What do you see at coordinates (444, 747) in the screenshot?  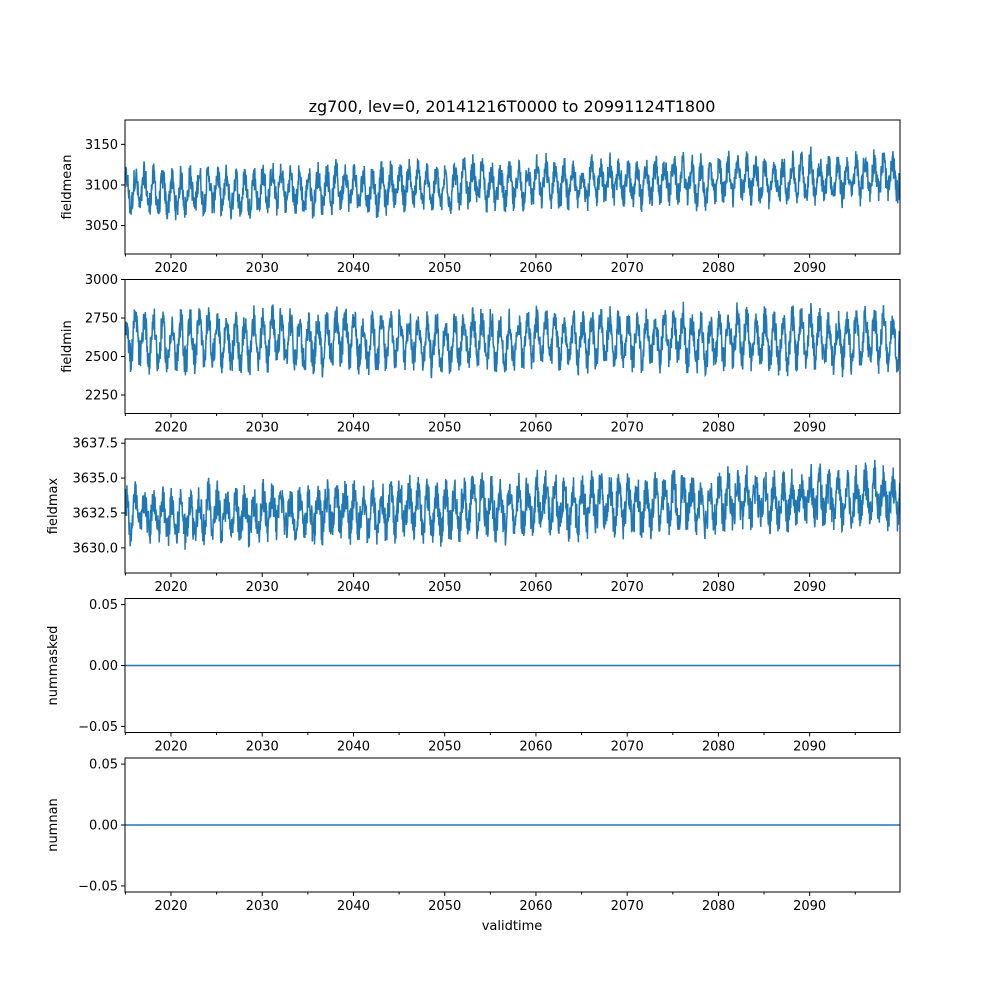 I see `x-tick-label-nummasked: 2050` at bounding box center [444, 747].